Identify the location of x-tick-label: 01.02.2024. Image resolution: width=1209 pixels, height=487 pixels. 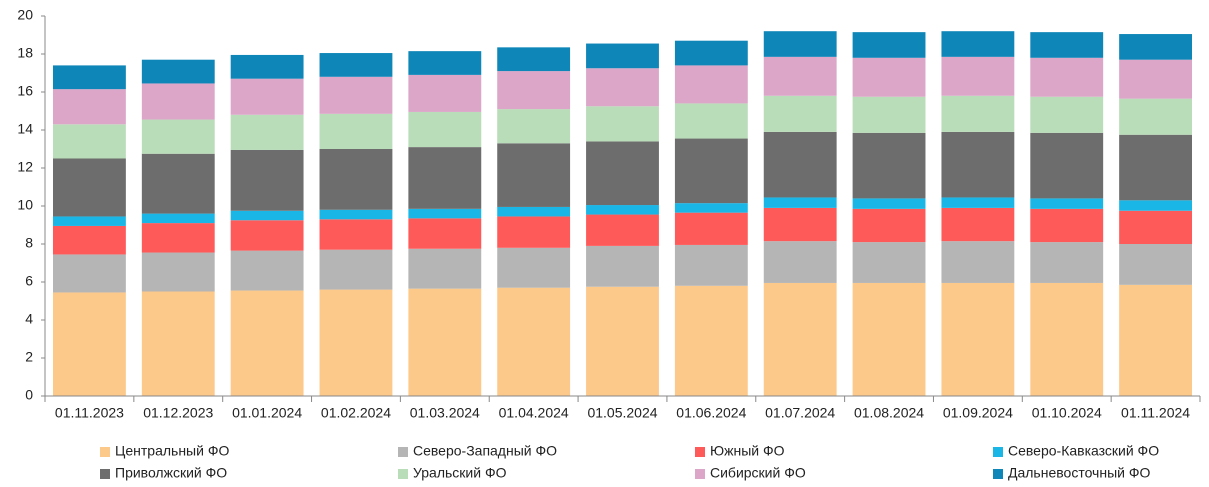
(356, 413).